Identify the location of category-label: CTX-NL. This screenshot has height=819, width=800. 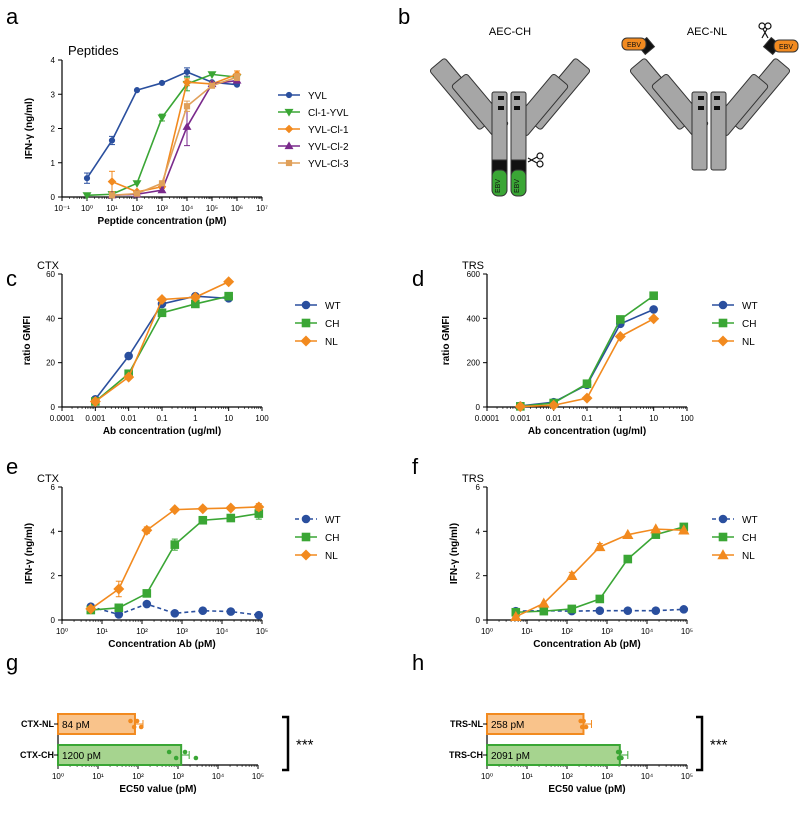
(37, 724).